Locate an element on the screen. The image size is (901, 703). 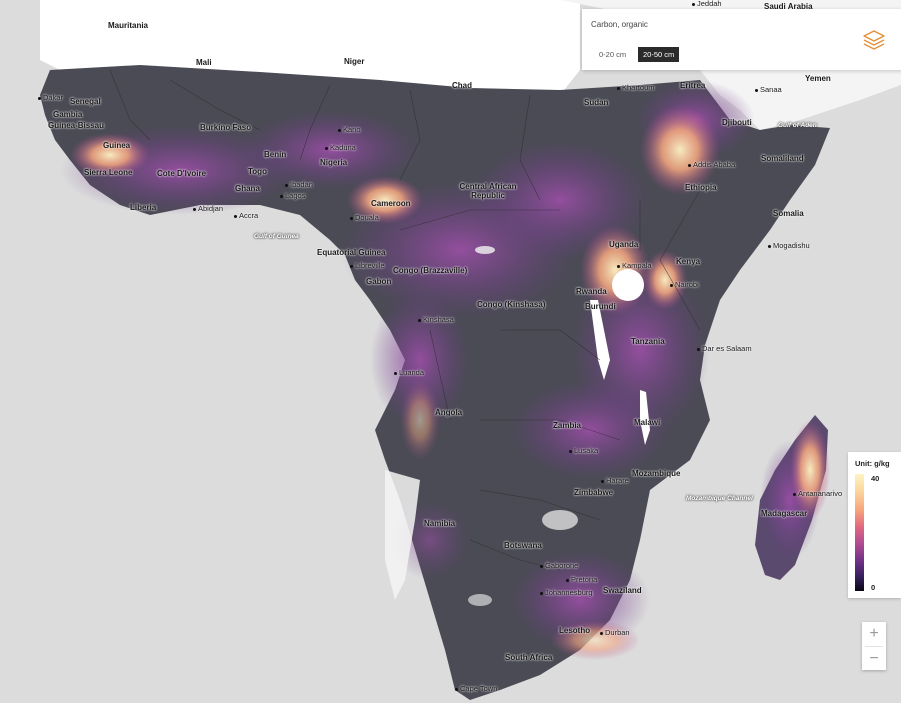
zoom-control: + − is located at coordinates (874, 646).